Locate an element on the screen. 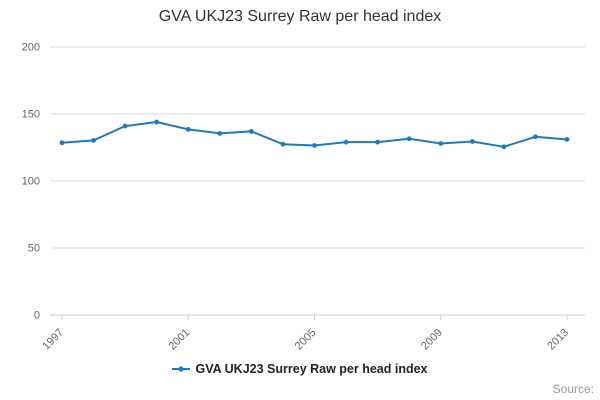  chart-title: GVA UKJ23 Surrey Raw per head index is located at coordinates (300, 16).